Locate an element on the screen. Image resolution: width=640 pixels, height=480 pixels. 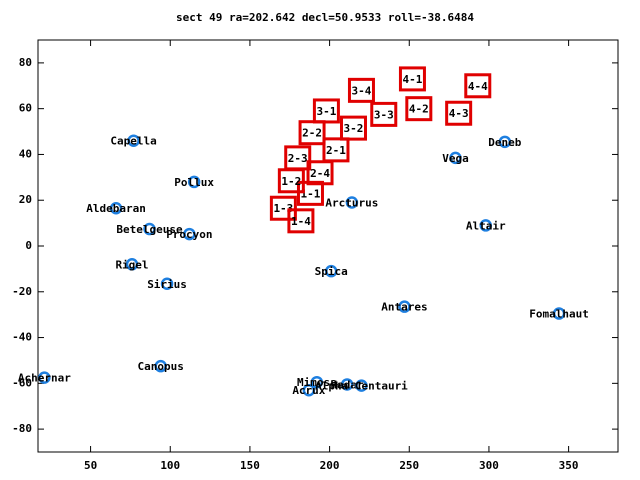
point-label: Antares is located at coordinates (404, 307).